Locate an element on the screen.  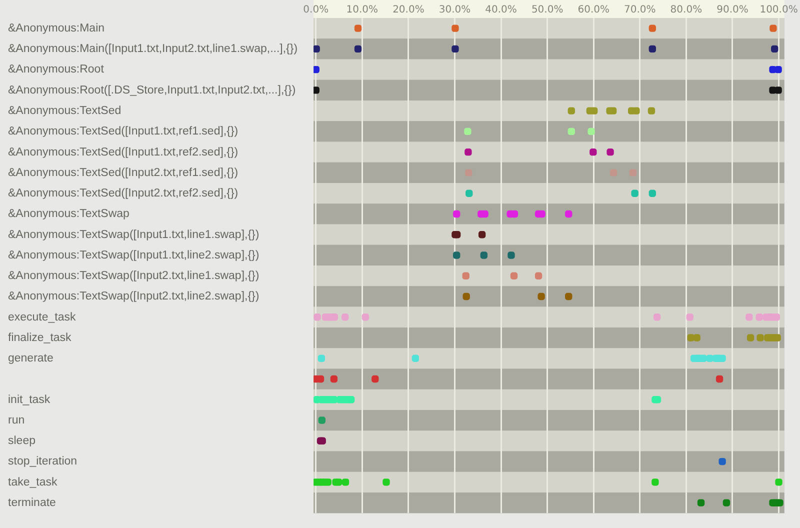
y-tick-label: finalize_task is located at coordinates (40, 338).